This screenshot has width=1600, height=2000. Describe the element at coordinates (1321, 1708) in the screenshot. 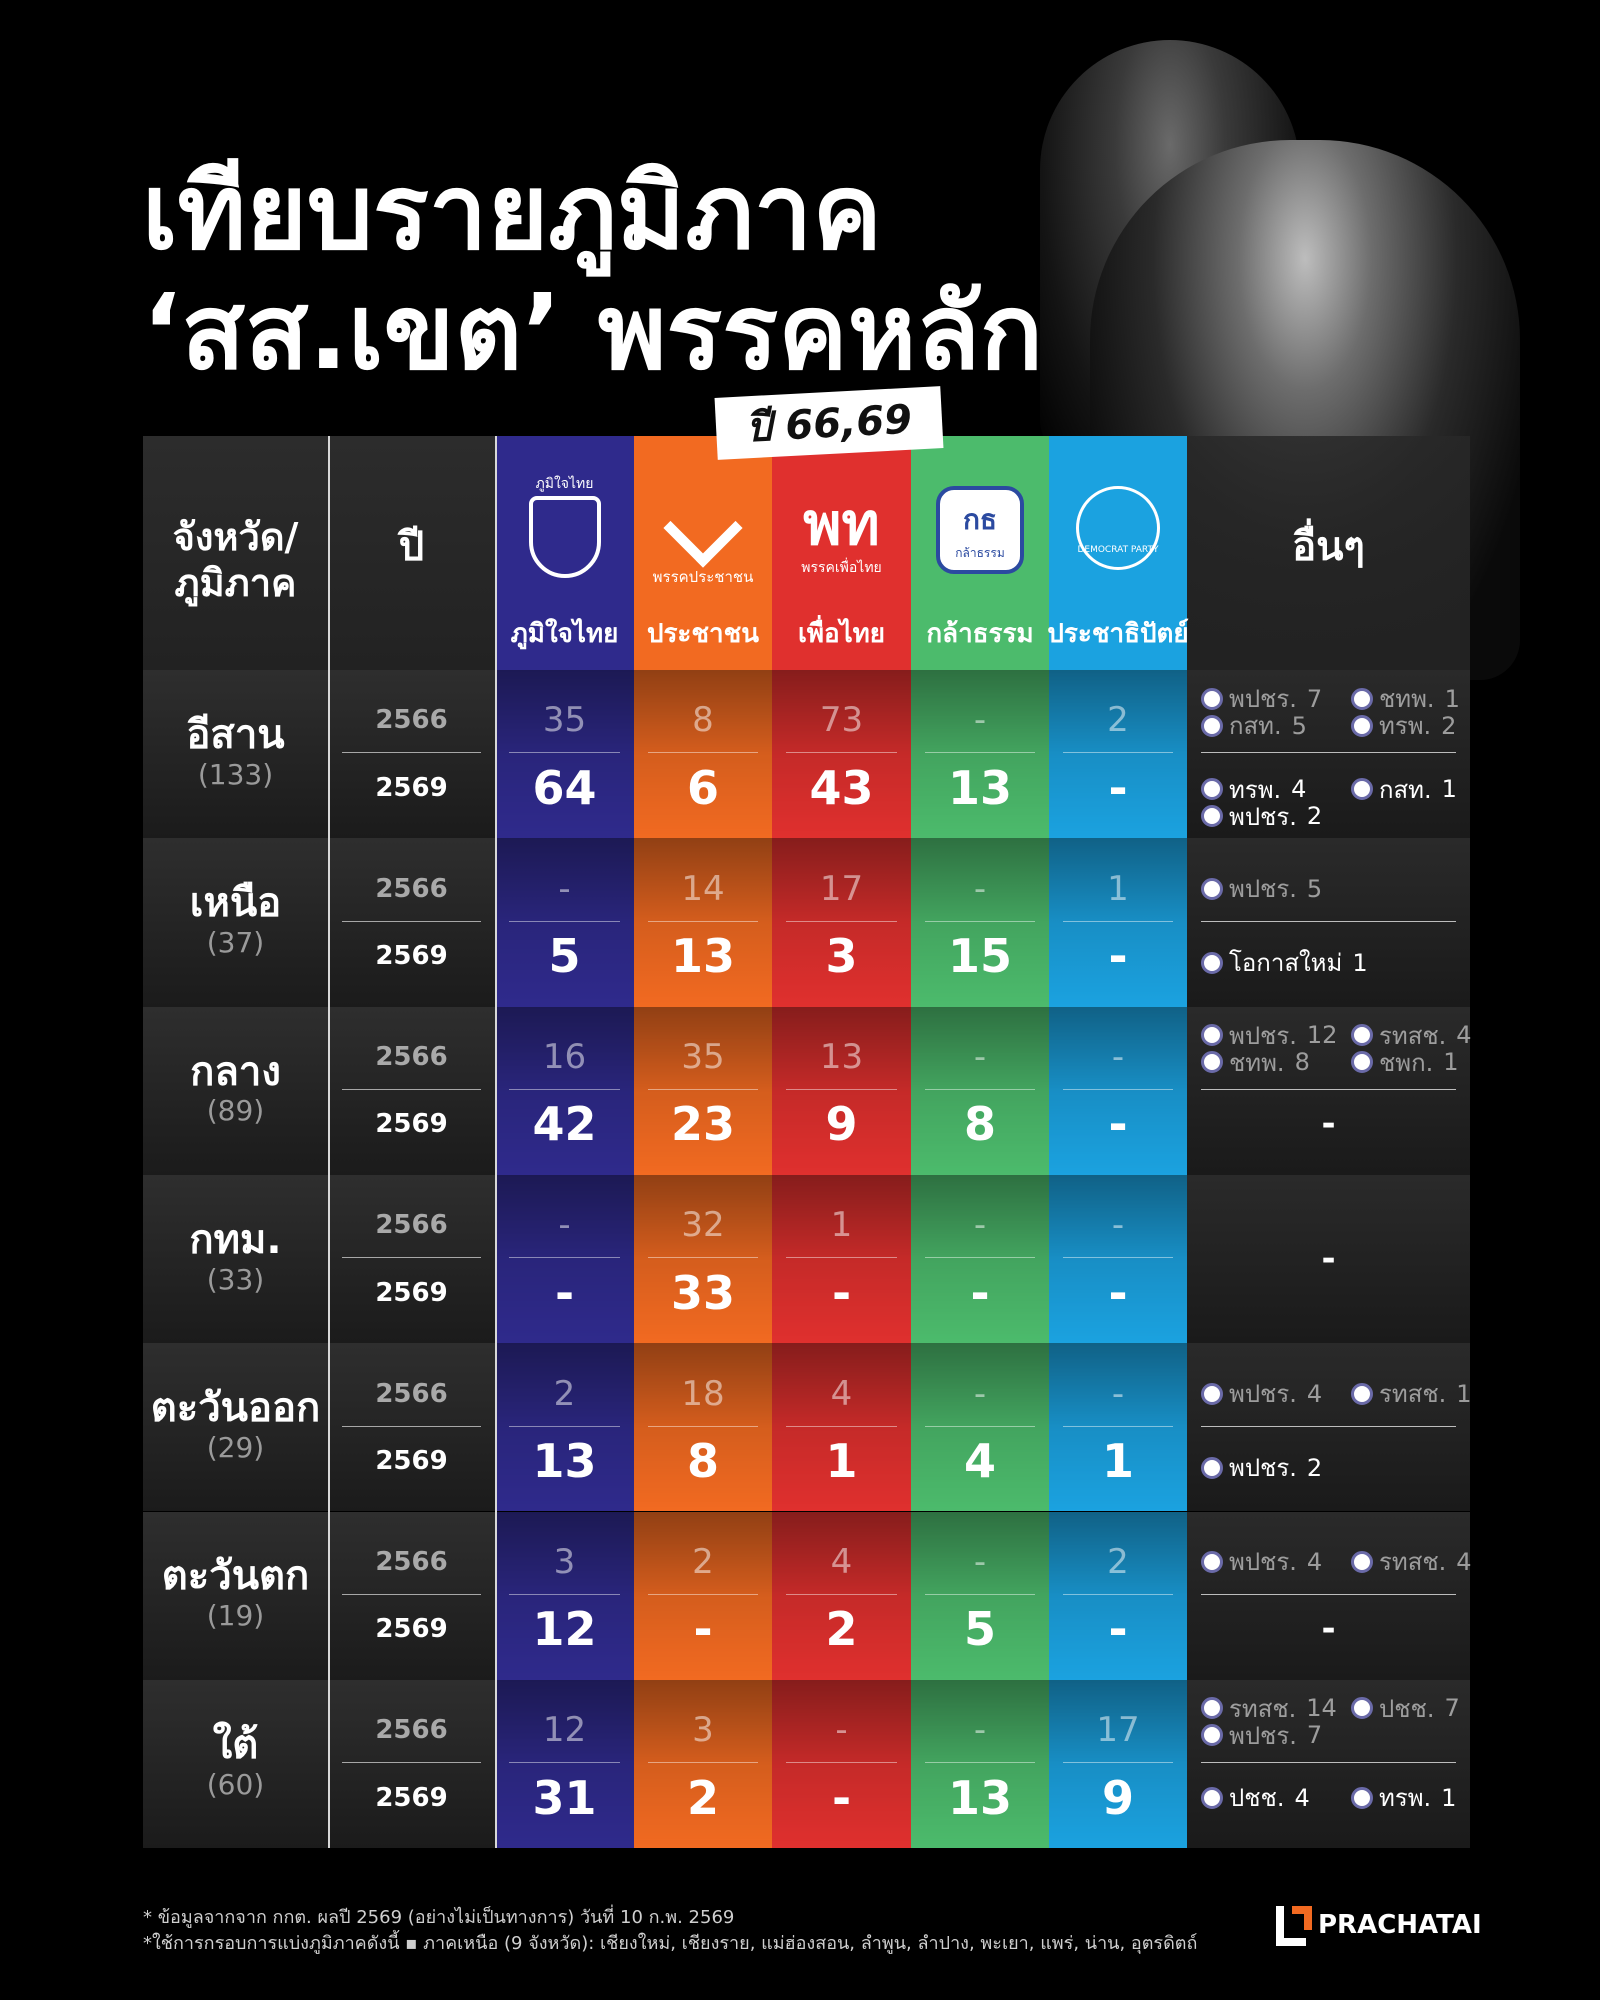

I see `others-seats: 14` at that location.